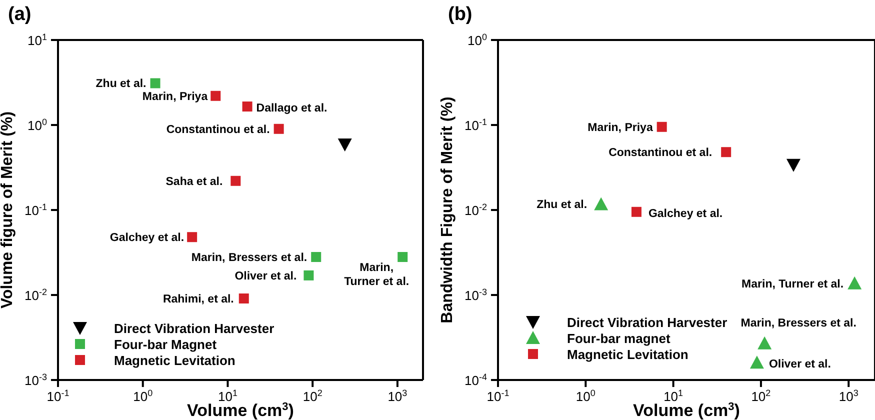 This screenshot has width=875, height=420. Describe the element at coordinates (460, 15) in the screenshot. I see `chart-title: (b)` at that location.